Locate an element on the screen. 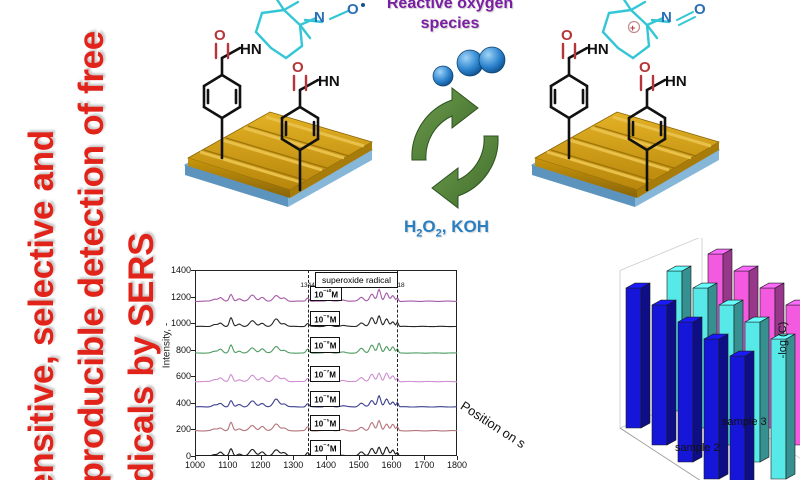  bar3d-series-label-sample2: sample 2 is located at coordinates (697, 448).